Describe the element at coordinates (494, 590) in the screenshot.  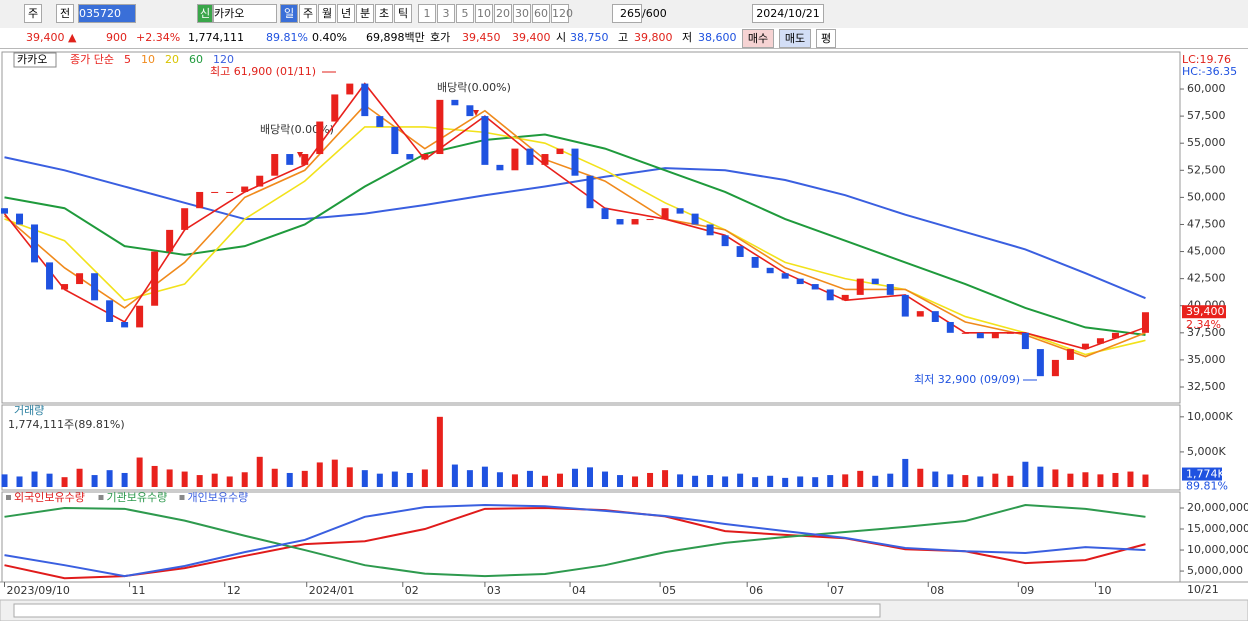
I see `x-tick-label: 03` at that location.